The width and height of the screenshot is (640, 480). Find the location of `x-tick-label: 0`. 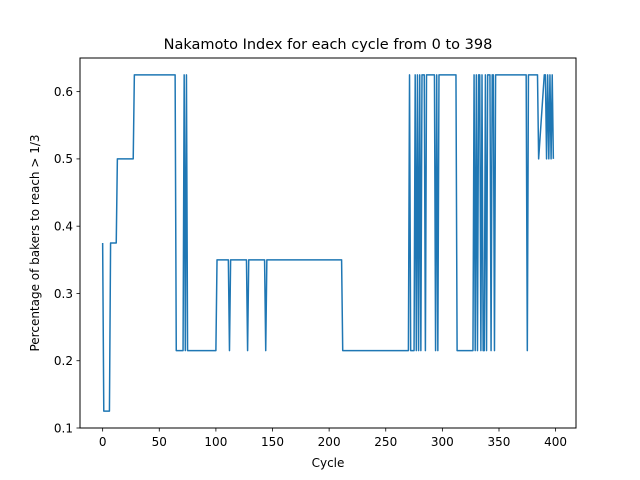

x-tick-label: 0 is located at coordinates (103, 442).